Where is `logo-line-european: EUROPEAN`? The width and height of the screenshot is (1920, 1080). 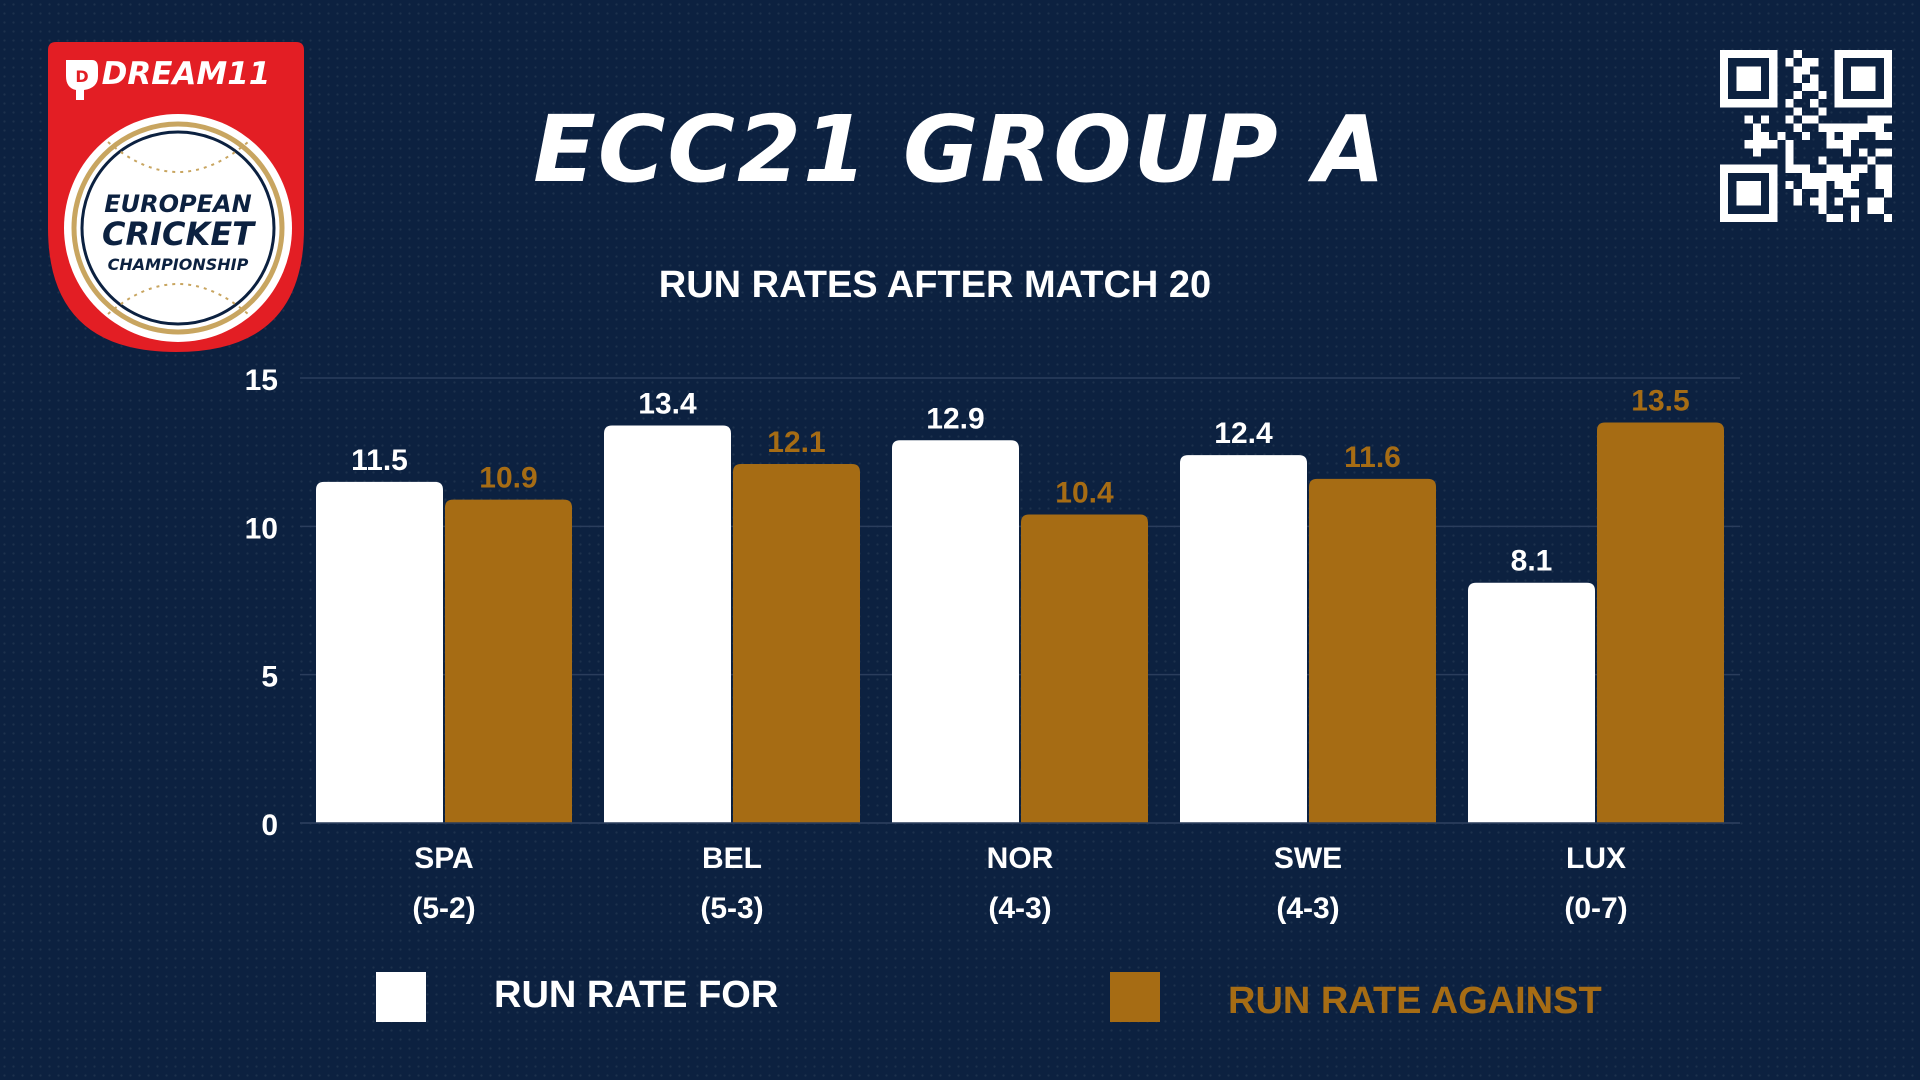 logo-line-european: EUROPEAN is located at coordinates (177, 204).